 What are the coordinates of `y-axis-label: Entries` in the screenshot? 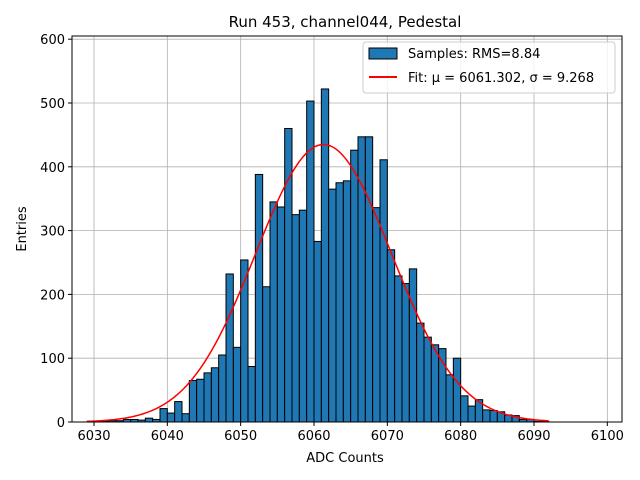 It's located at (22, 229).